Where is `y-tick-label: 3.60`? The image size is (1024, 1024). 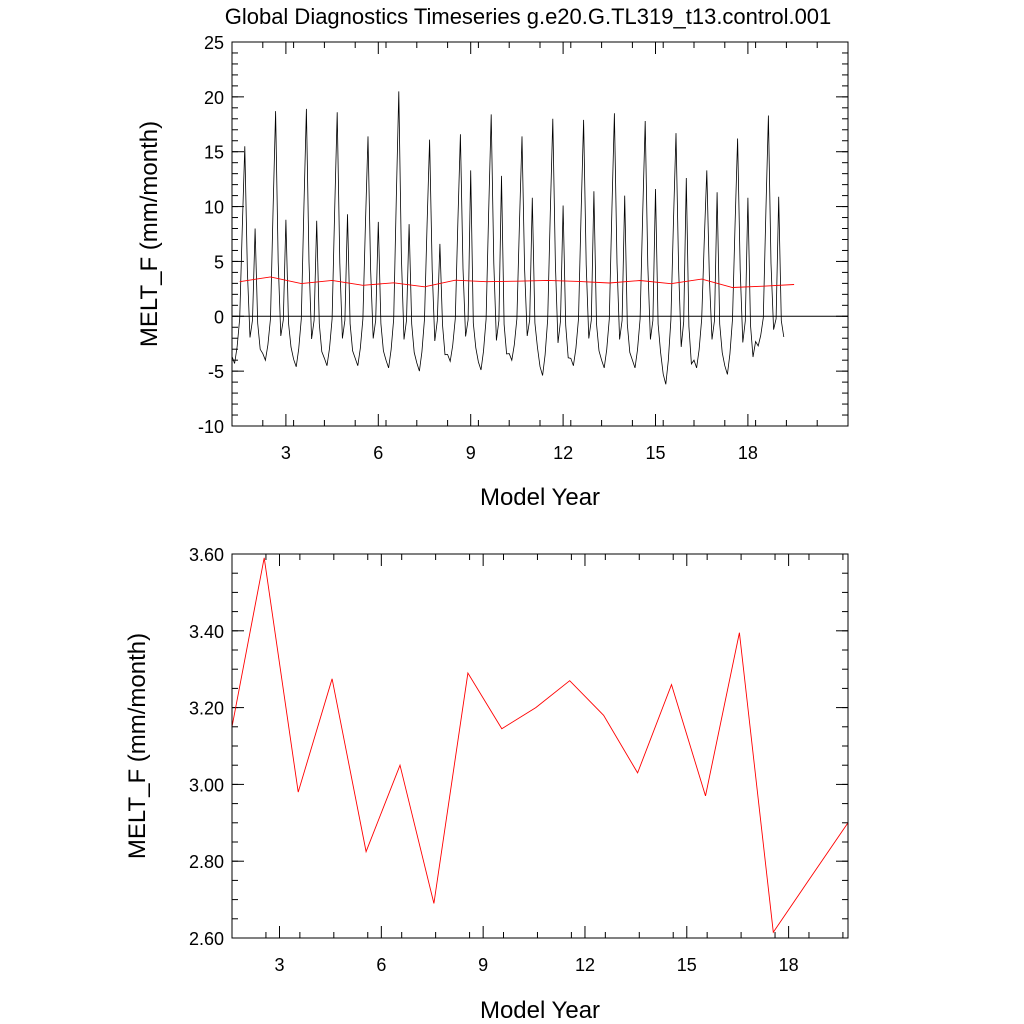
y-tick-label: 3.60 is located at coordinates (206, 555).